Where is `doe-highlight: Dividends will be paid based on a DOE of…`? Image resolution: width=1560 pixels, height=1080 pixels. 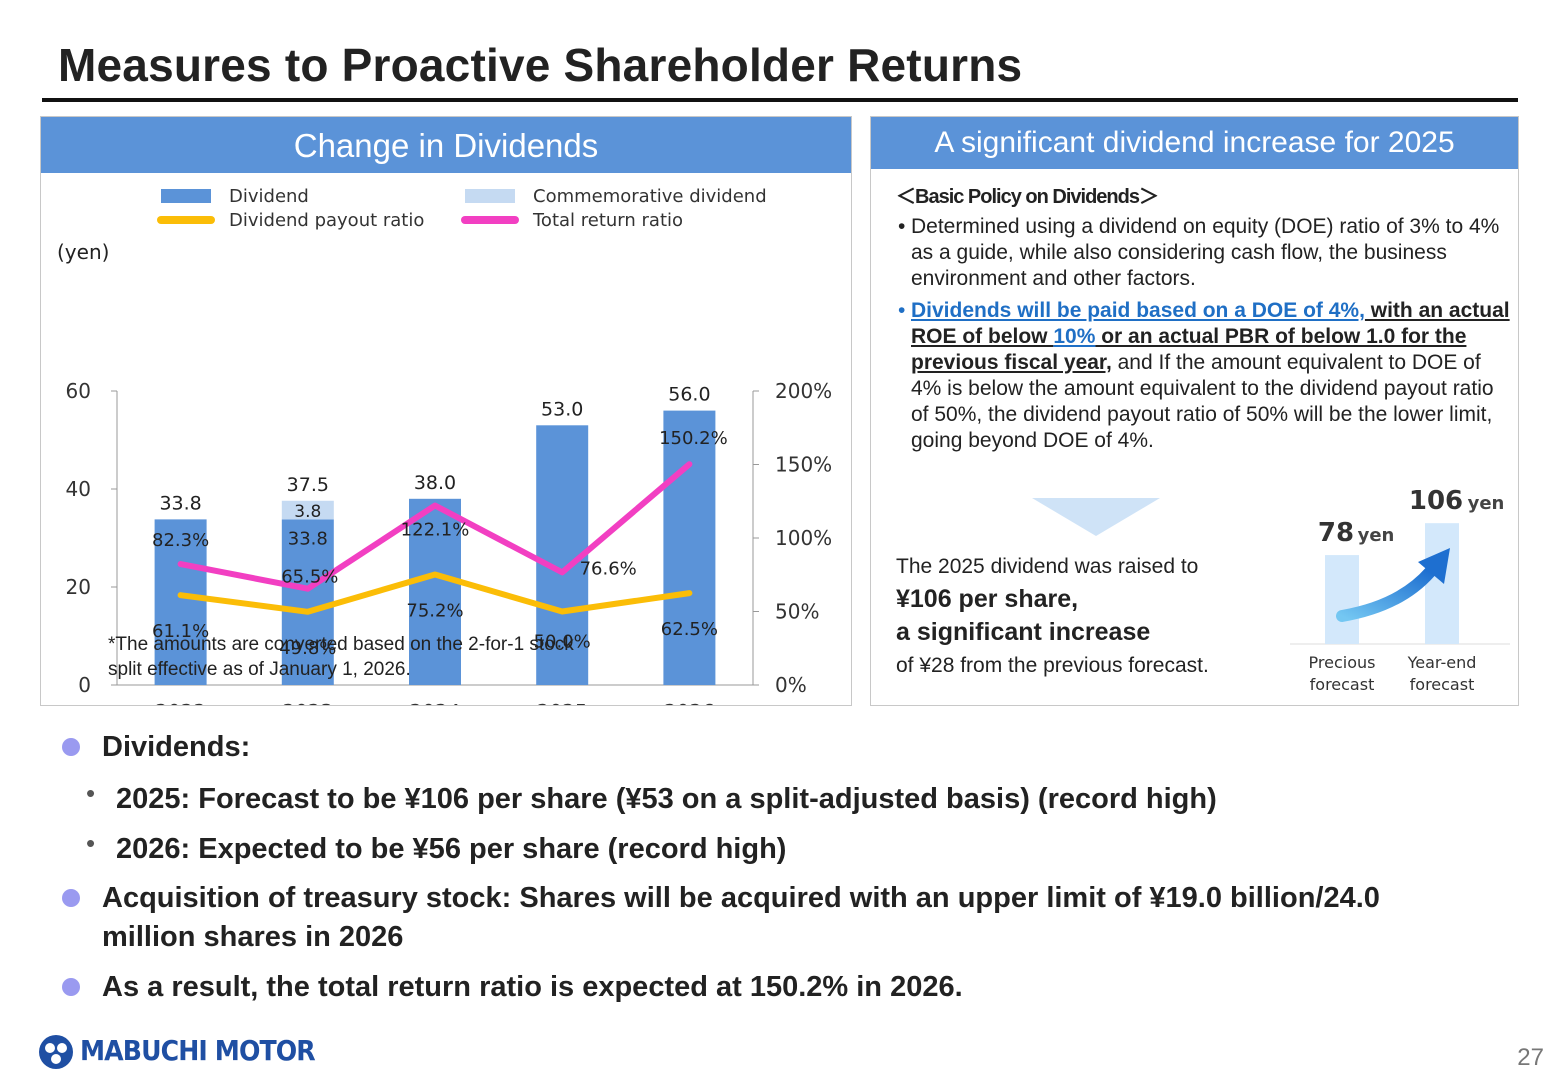
doe-highlight: Dividends will be paid based on a DOE of… is located at coordinates (1138, 310).